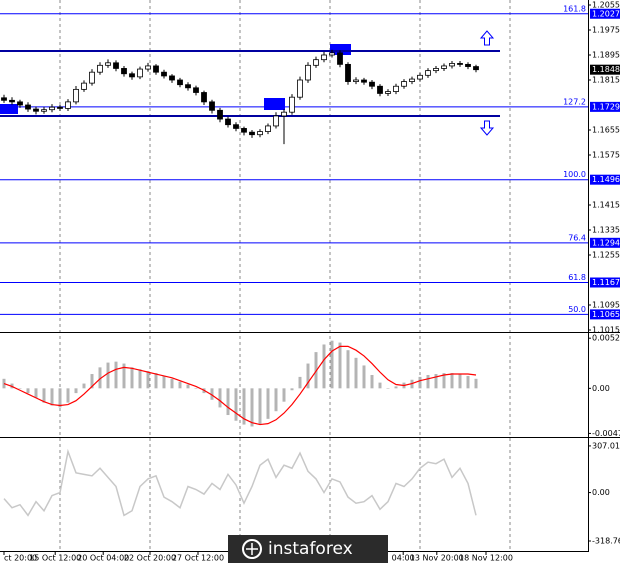 The width and height of the screenshot is (620, 563). I want to click on fib-ratio: 127.2, so click(574, 101).